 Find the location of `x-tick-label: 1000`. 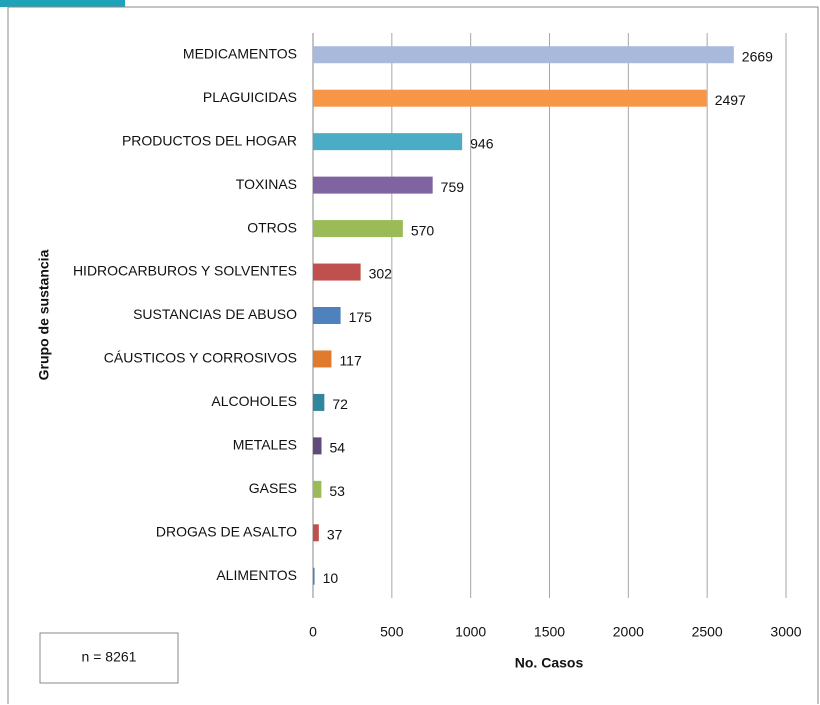

x-tick-label: 1000 is located at coordinates (470, 632).